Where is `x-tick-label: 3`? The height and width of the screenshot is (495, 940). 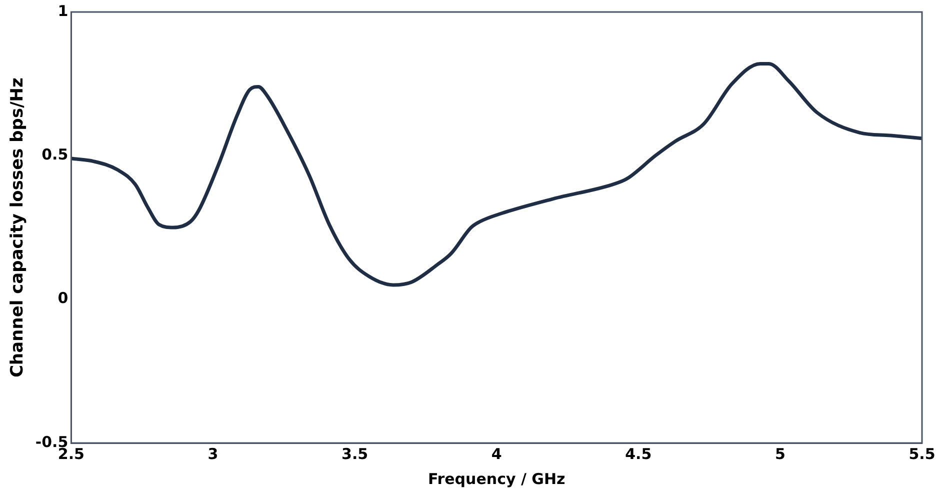
x-tick-label: 3 is located at coordinates (213, 453).